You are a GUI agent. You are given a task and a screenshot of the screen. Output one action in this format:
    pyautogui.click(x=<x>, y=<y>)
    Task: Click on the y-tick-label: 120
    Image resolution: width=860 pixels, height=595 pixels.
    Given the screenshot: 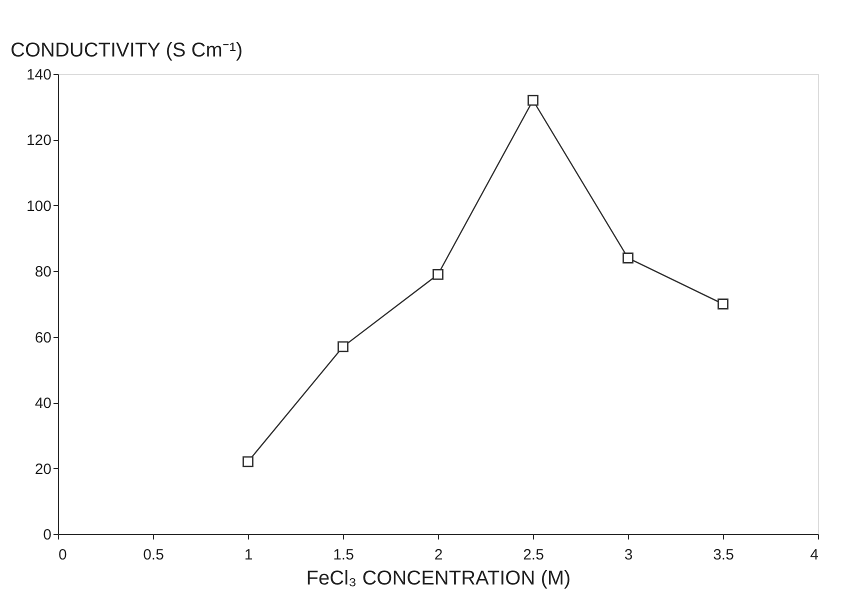 What is the action you would take?
    pyautogui.click(x=39, y=141)
    